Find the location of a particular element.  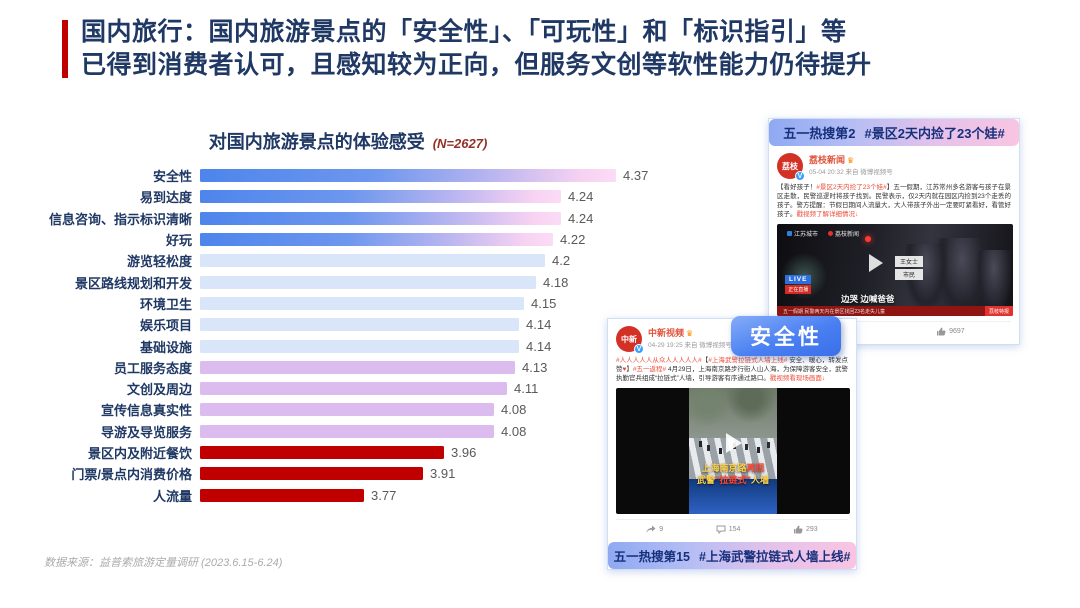

video-caption-line1: 上海南京路再现 is located at coordinates (733, 468).